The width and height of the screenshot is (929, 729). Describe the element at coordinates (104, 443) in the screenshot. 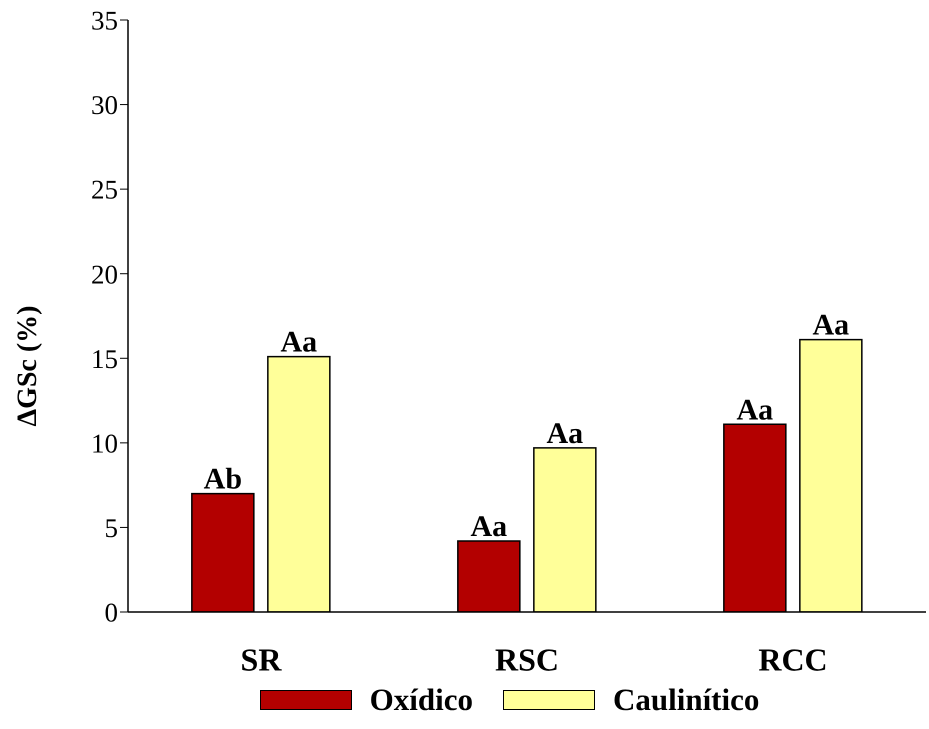

I see `y-tick-label: 10` at that location.